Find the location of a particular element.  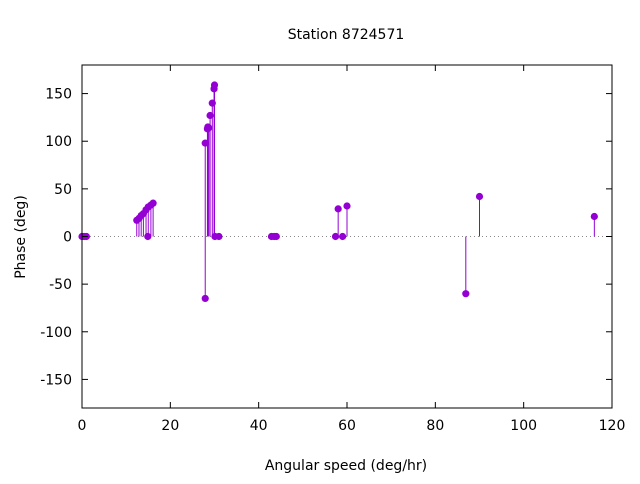

y-tick-label: 100 is located at coordinates (58, 142).